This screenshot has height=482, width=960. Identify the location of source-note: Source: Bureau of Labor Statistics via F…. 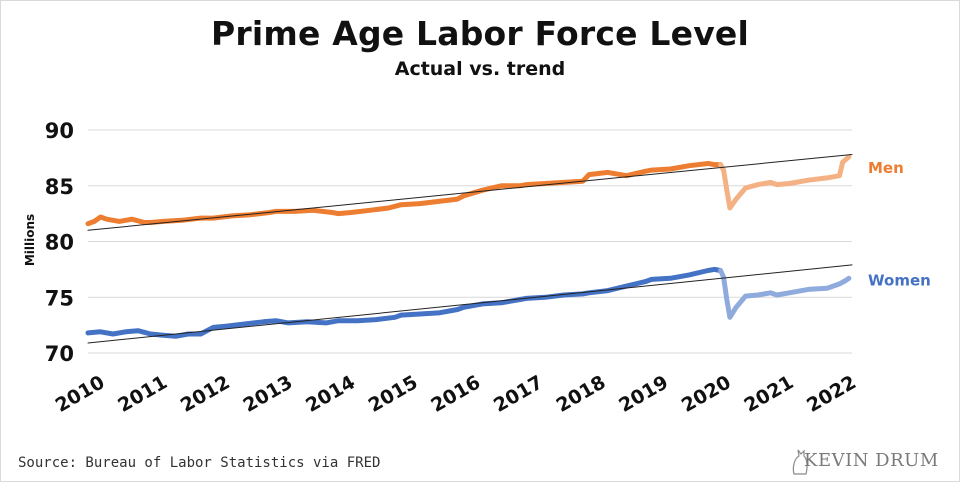
(199, 463).